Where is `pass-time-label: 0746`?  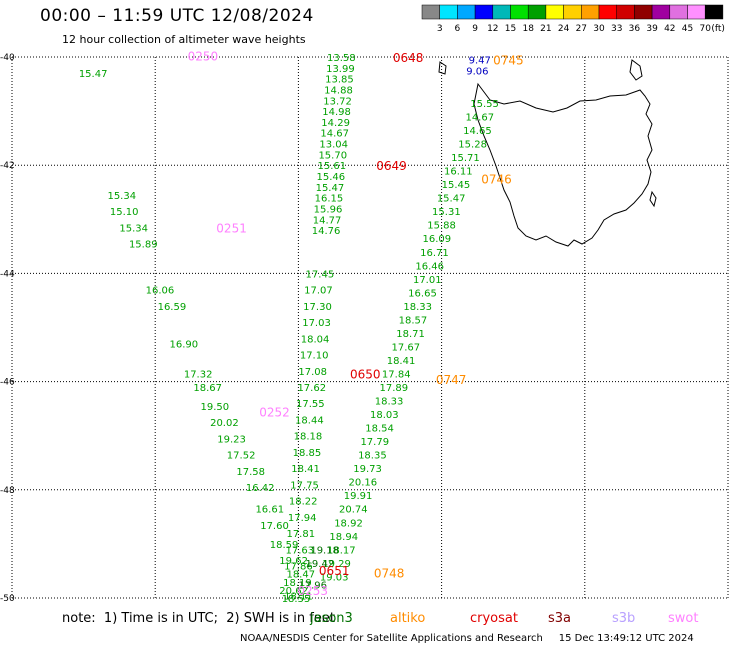 pass-time-label: 0746 is located at coordinates (496, 180).